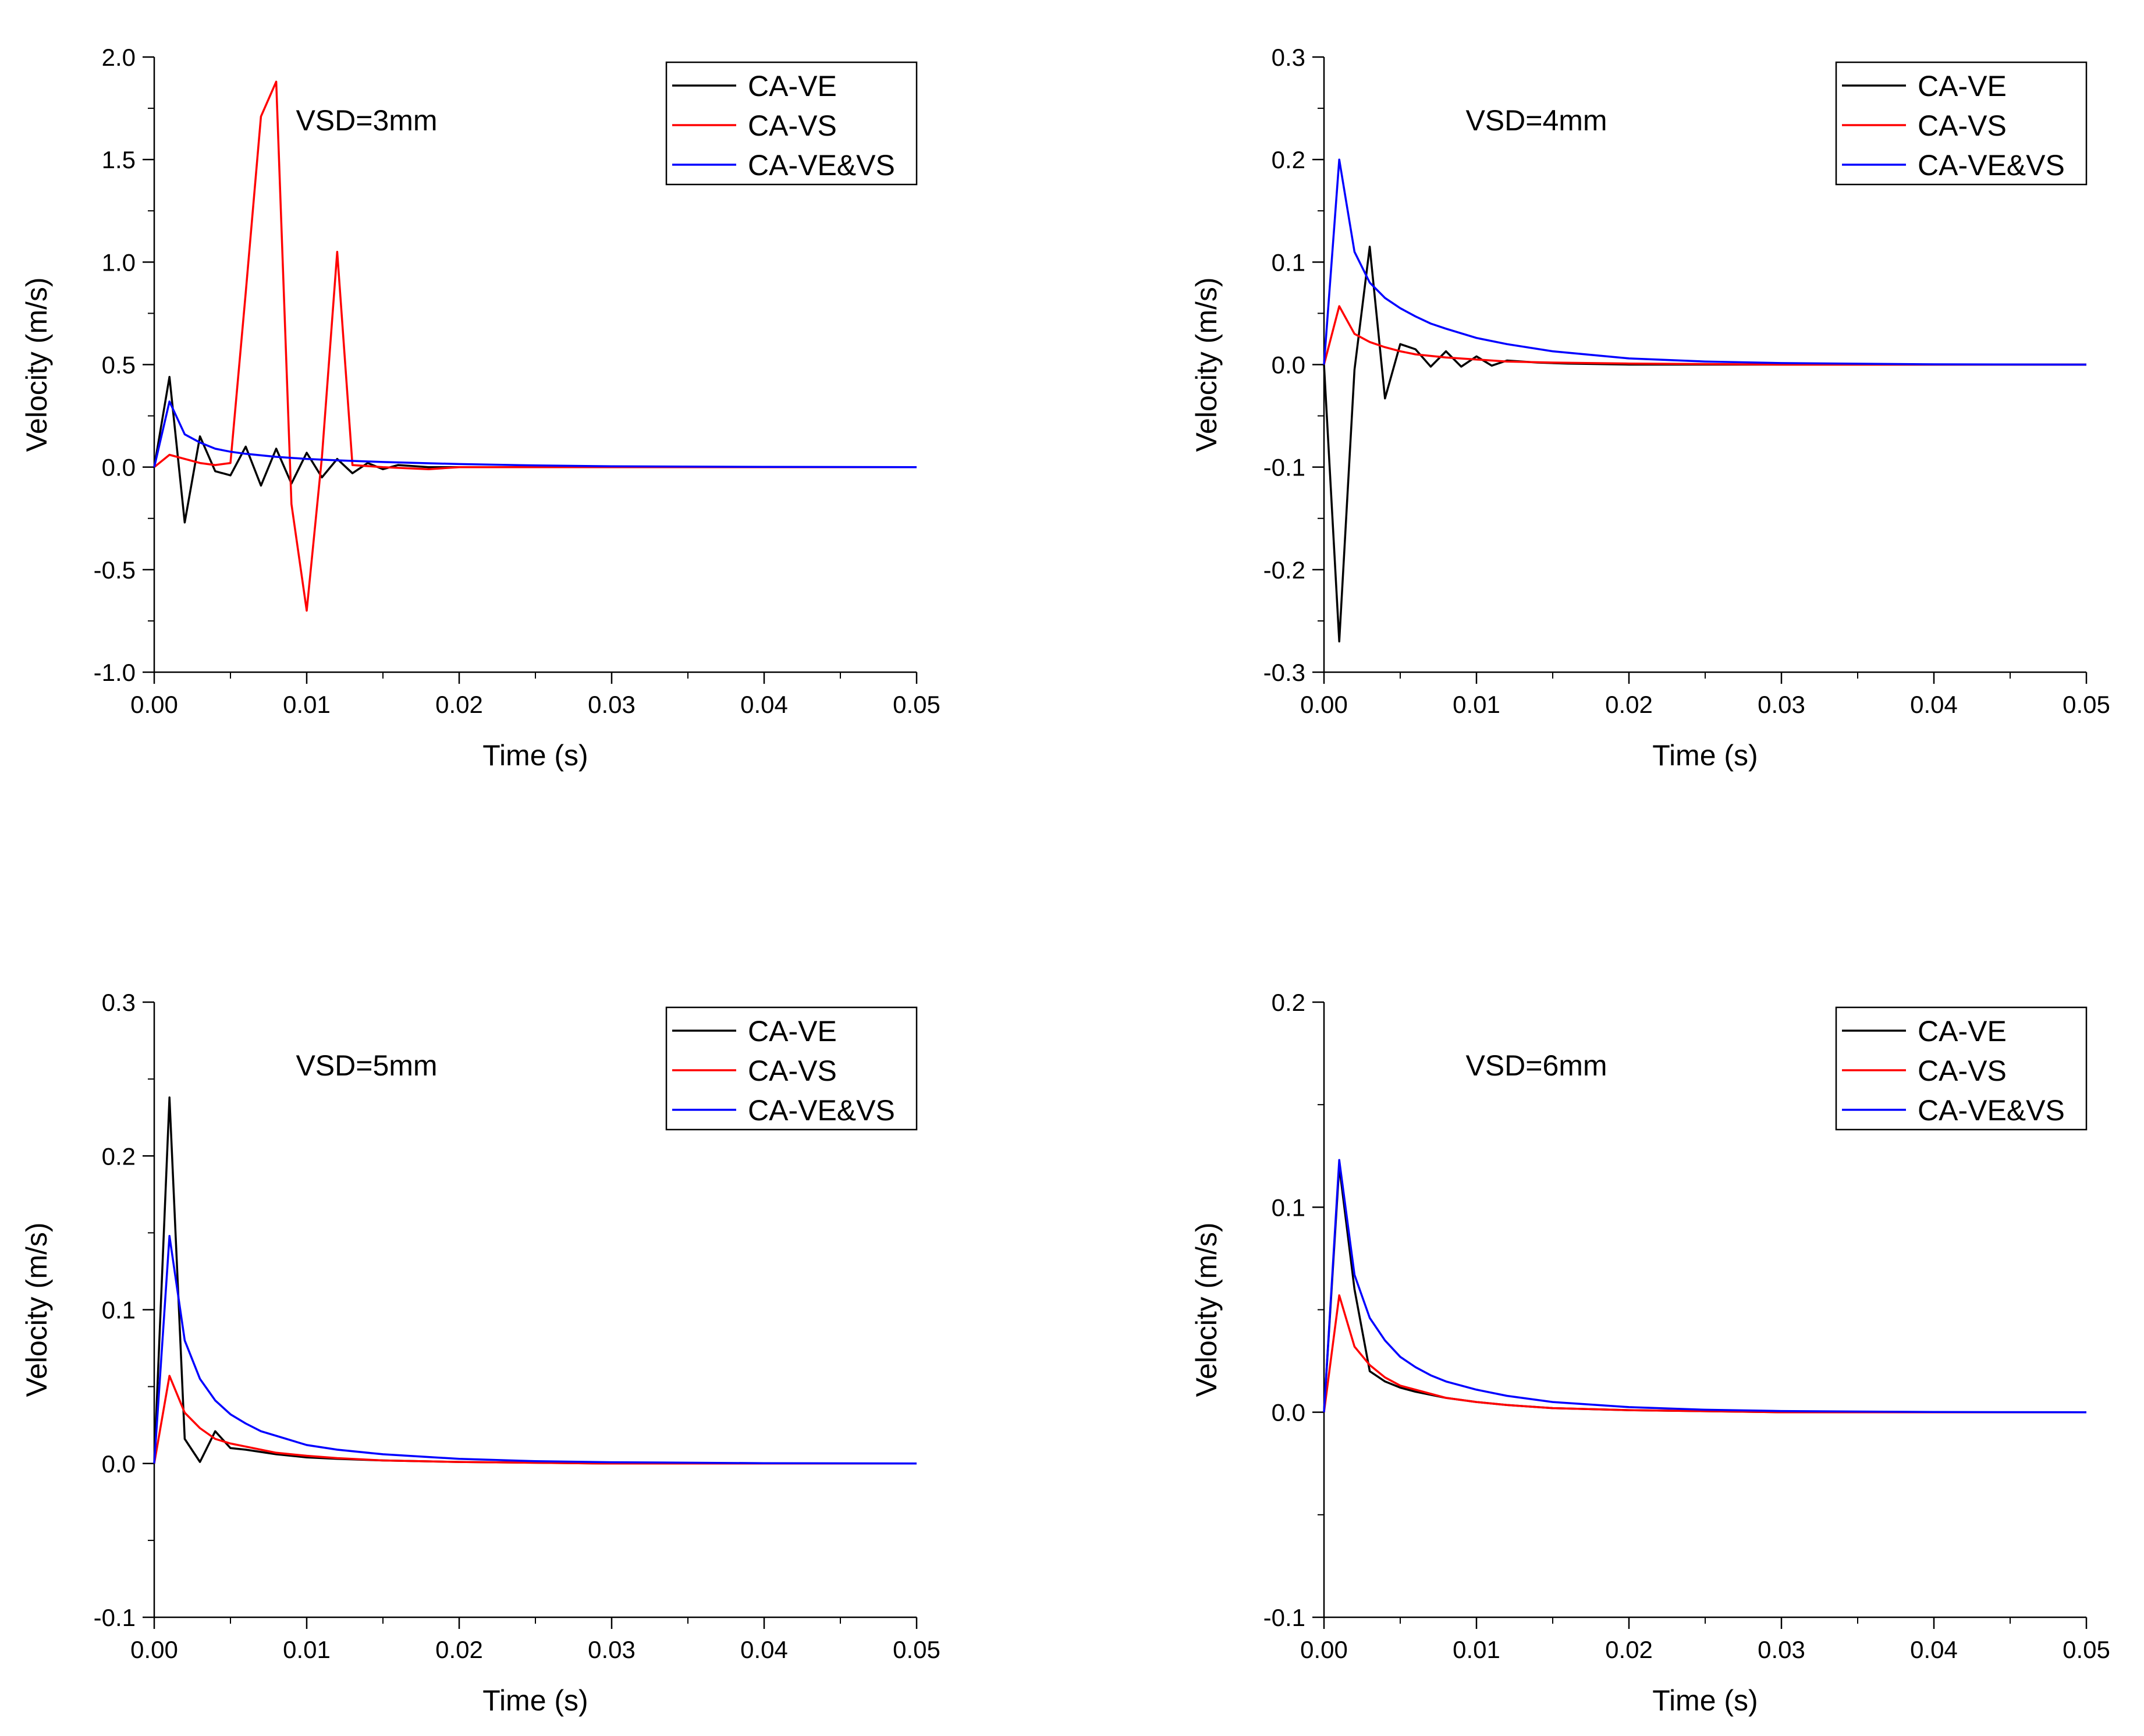  What do you see at coordinates (119, 365) in the screenshot?
I see `y-tick-label: 0.5` at bounding box center [119, 365].